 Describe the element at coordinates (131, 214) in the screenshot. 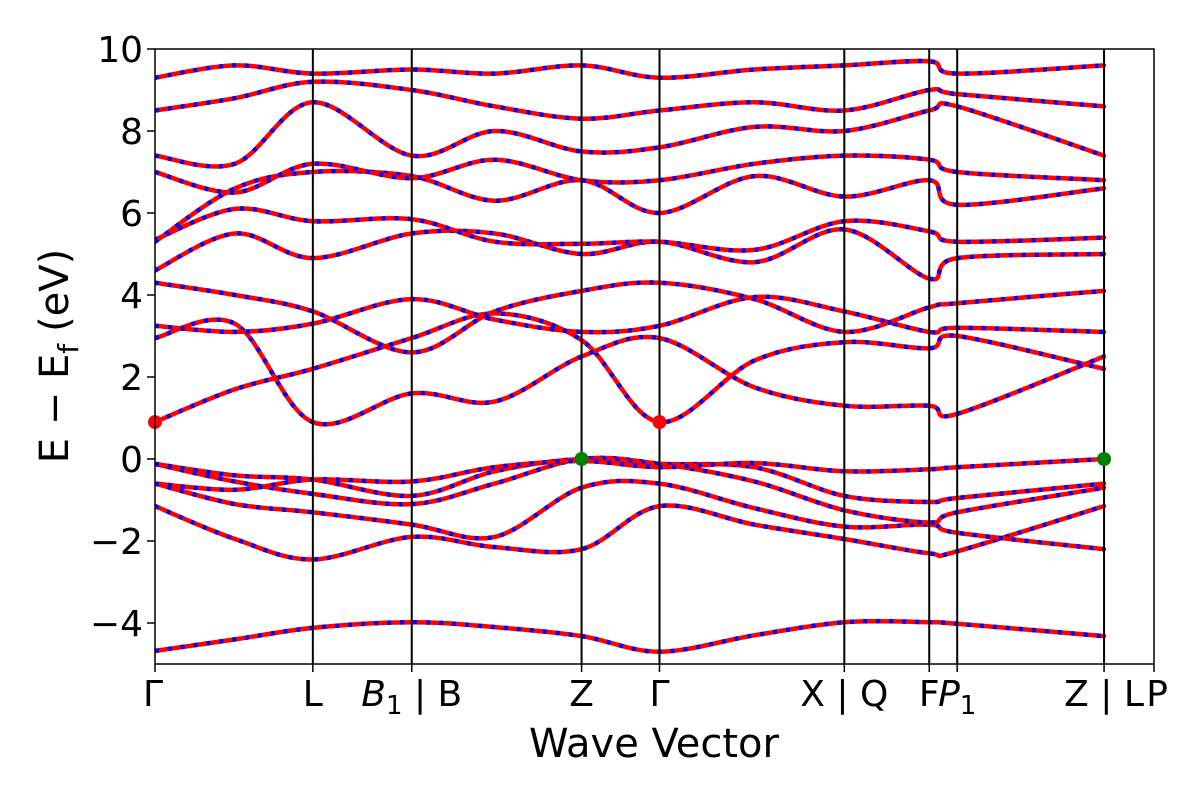

I see `y-tick-label-5: 6` at that location.